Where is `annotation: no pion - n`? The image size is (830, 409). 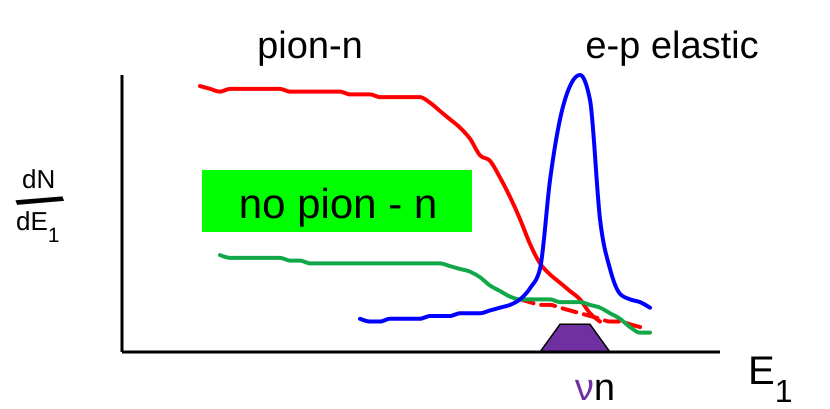
annotation: no pion - n is located at coordinates (338, 203).